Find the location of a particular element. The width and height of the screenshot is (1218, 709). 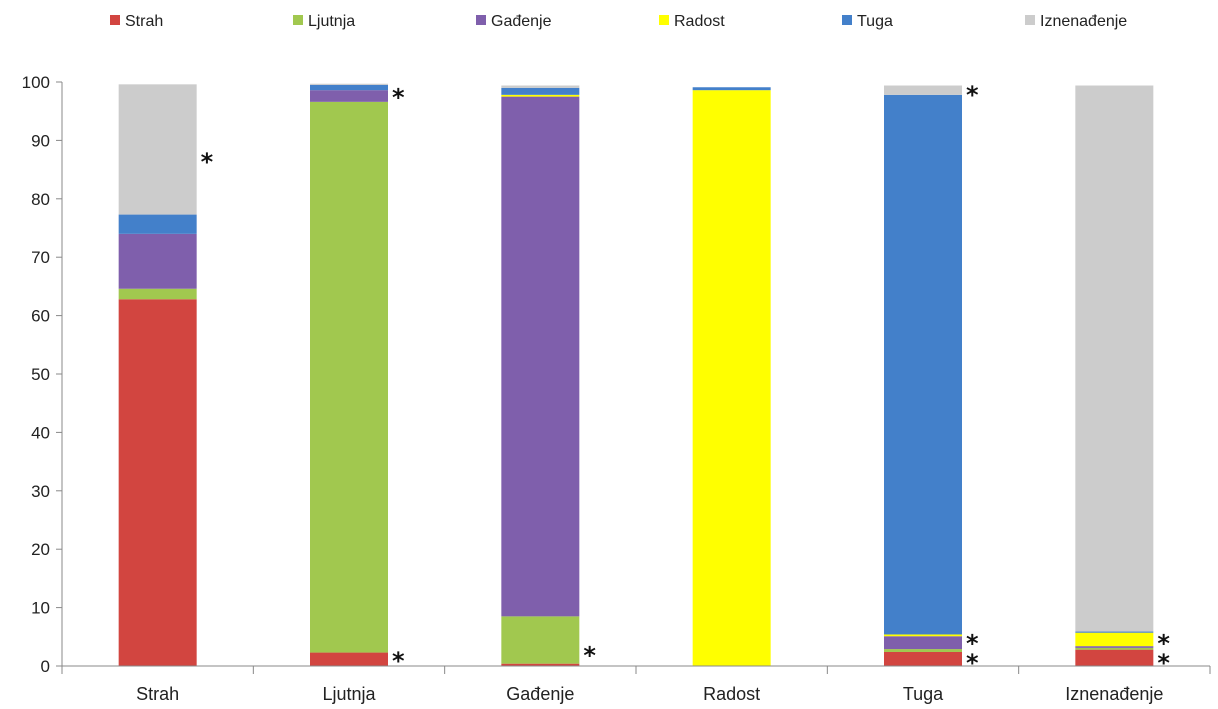

y-tick-label: 50 is located at coordinates (40, 374).